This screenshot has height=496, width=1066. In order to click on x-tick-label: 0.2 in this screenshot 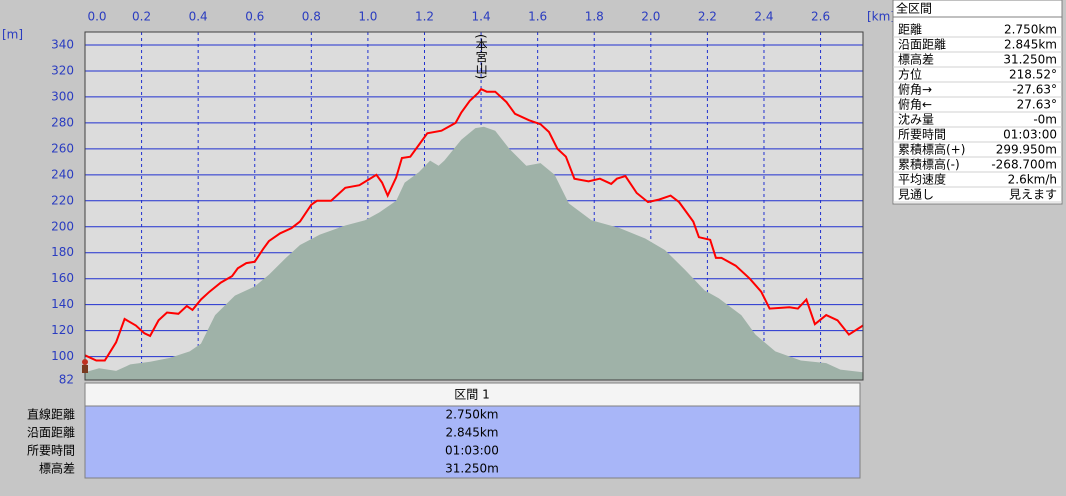, I will do `click(141, 17)`.